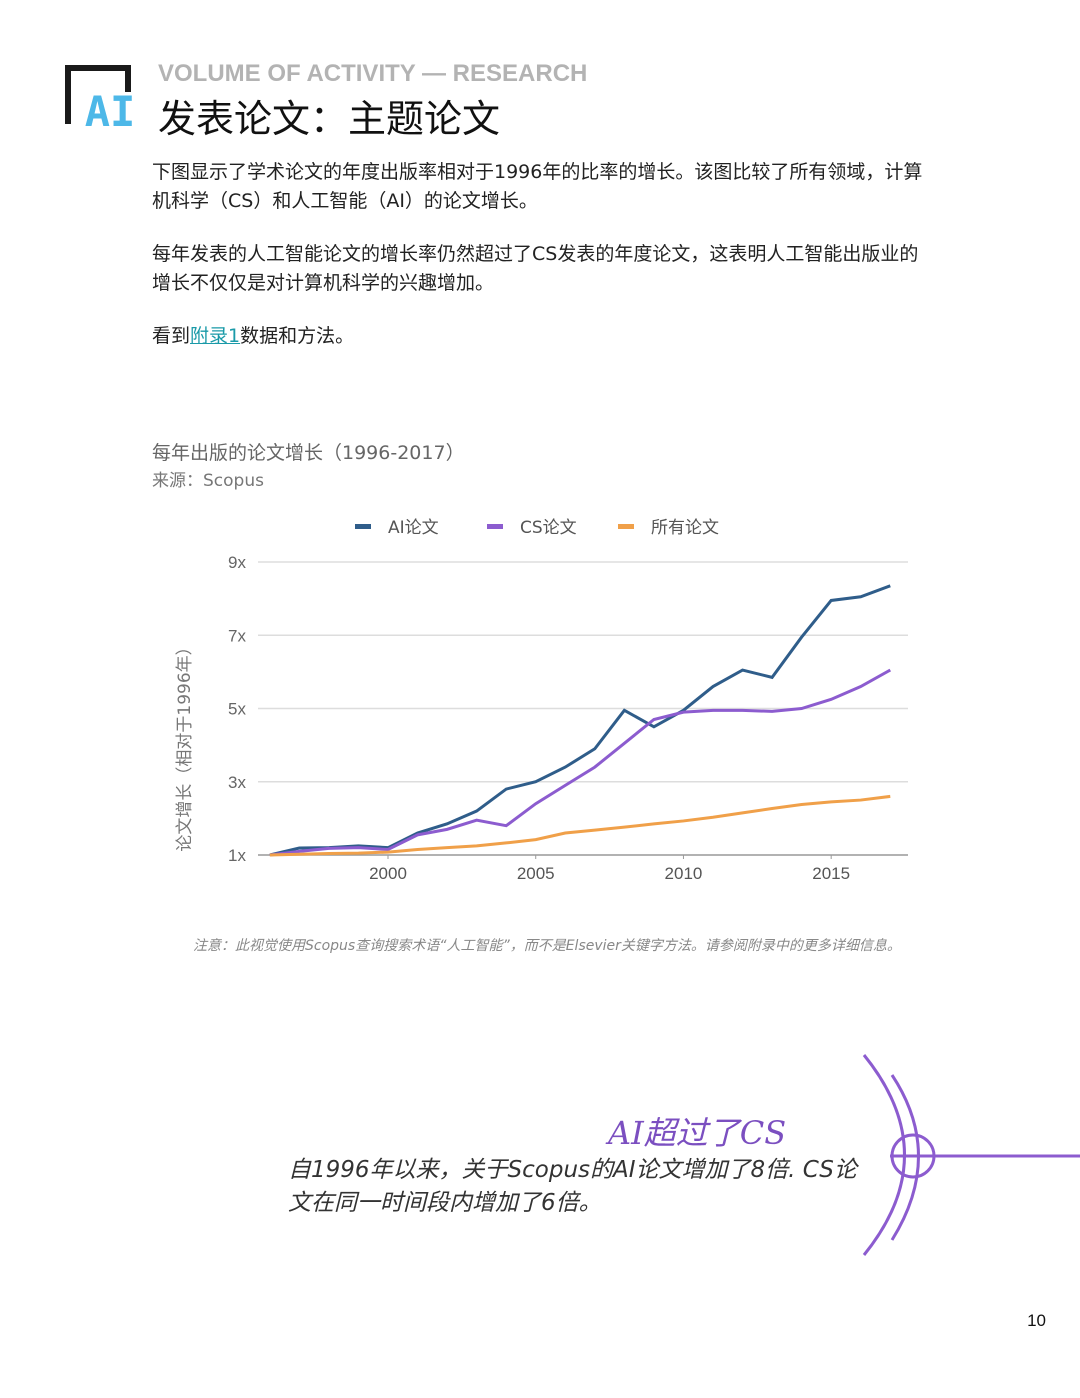 The height and width of the screenshot is (1398, 1080). Describe the element at coordinates (215, 336) in the screenshot. I see `link: 附录1` at that location.